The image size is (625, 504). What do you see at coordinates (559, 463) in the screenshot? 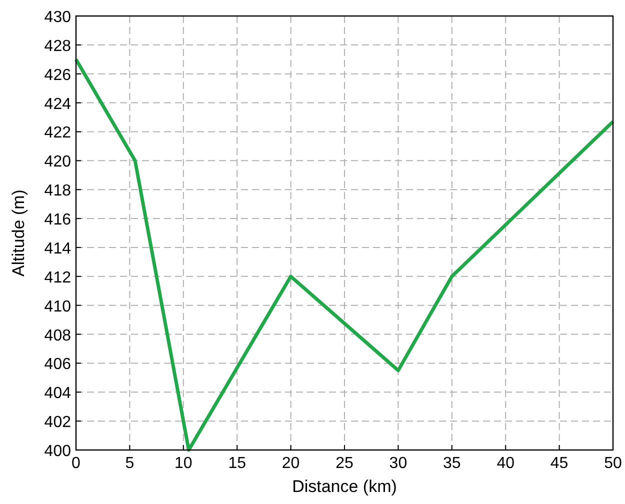
I see `x-tick-label: 45` at bounding box center [559, 463].